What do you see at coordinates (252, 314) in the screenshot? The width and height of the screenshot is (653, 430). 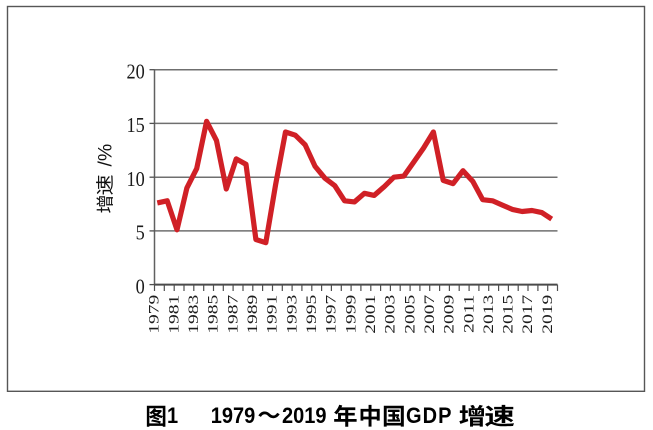 I see `svg-text: 1989` at bounding box center [252, 314].